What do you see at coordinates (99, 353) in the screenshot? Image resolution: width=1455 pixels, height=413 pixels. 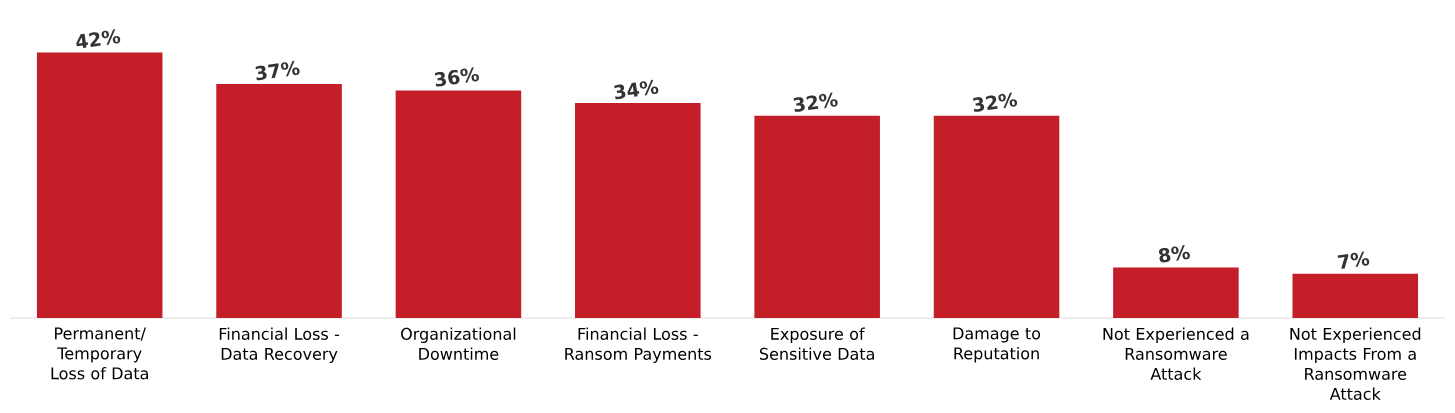 I see `x-tick-label: Permanent/ Temporary Loss of Data` at bounding box center [99, 353].